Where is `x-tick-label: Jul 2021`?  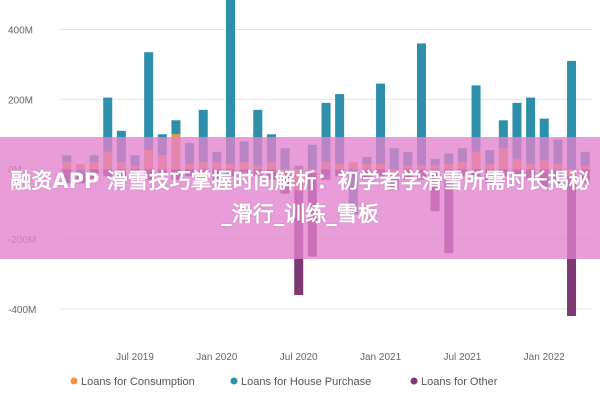 x-tick-label: Jul 2021 is located at coordinates (463, 357).